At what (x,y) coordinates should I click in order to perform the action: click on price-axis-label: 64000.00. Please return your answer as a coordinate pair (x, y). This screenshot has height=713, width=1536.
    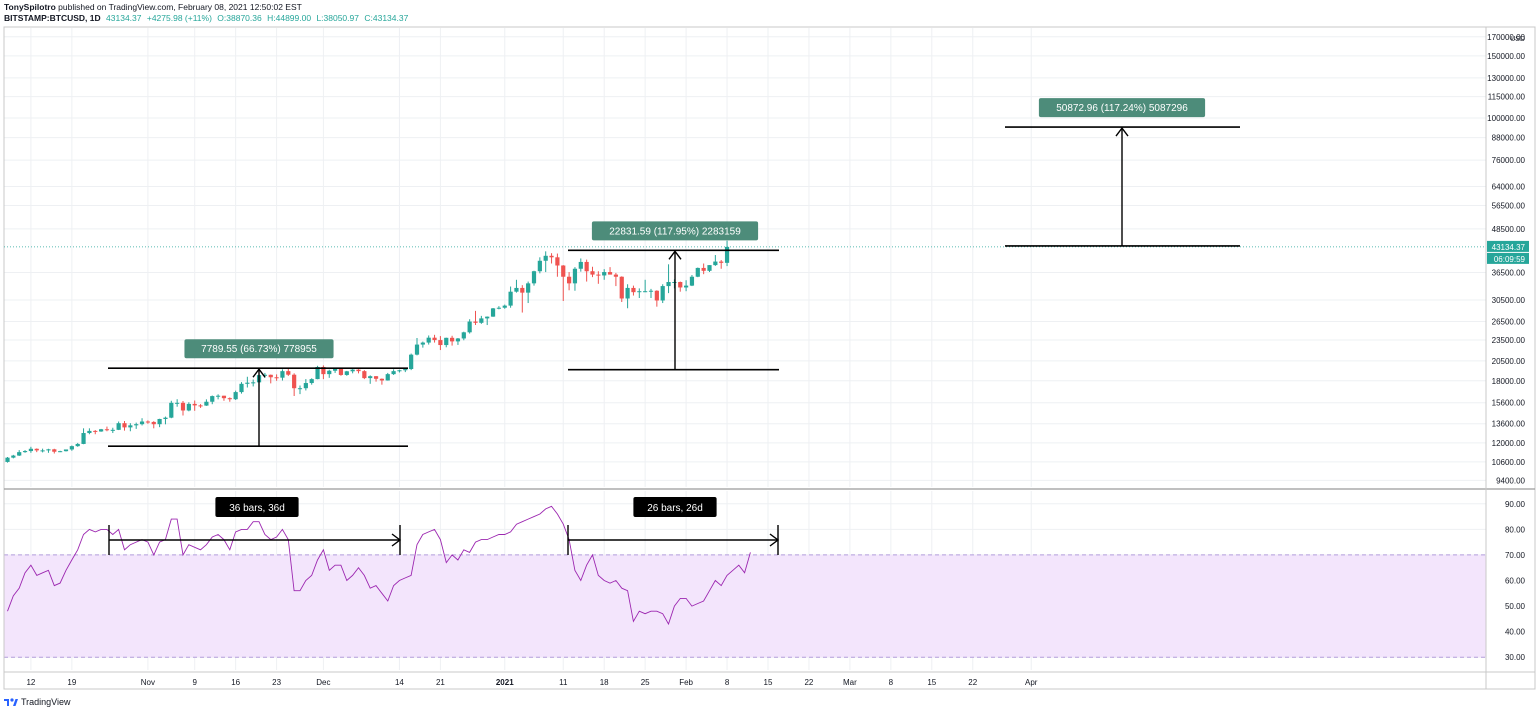
    Looking at the image, I should click on (1509, 186).